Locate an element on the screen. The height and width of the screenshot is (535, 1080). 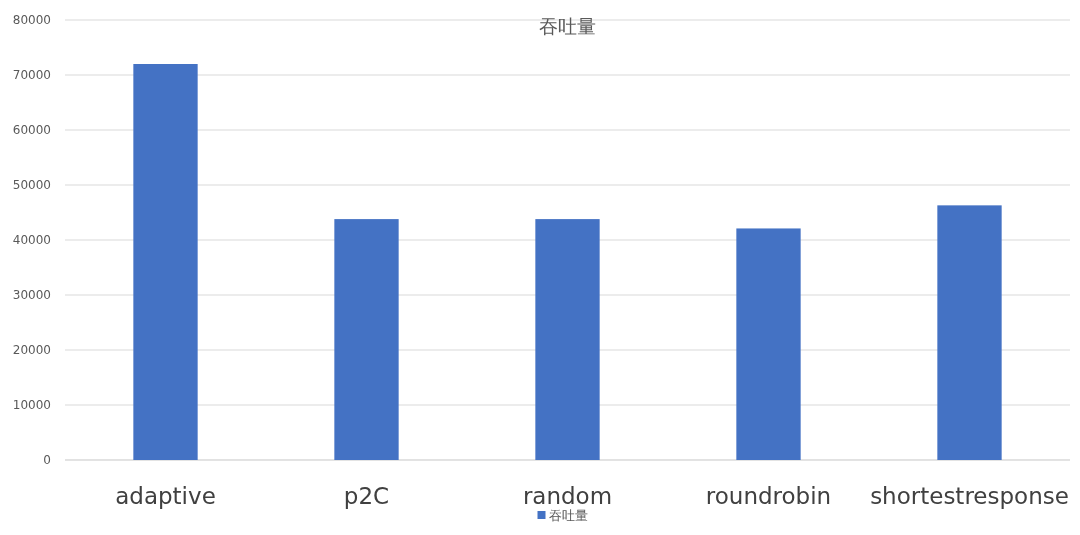
y-tick-label: 50000 is located at coordinates (31, 185).